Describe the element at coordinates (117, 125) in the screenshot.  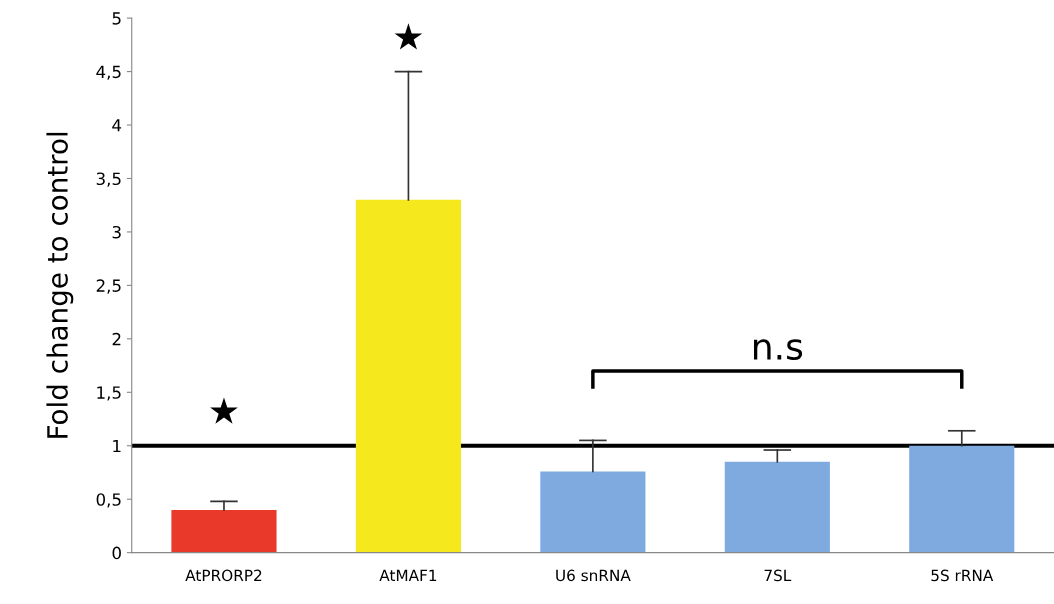
I see `y-tick-label: 4` at that location.